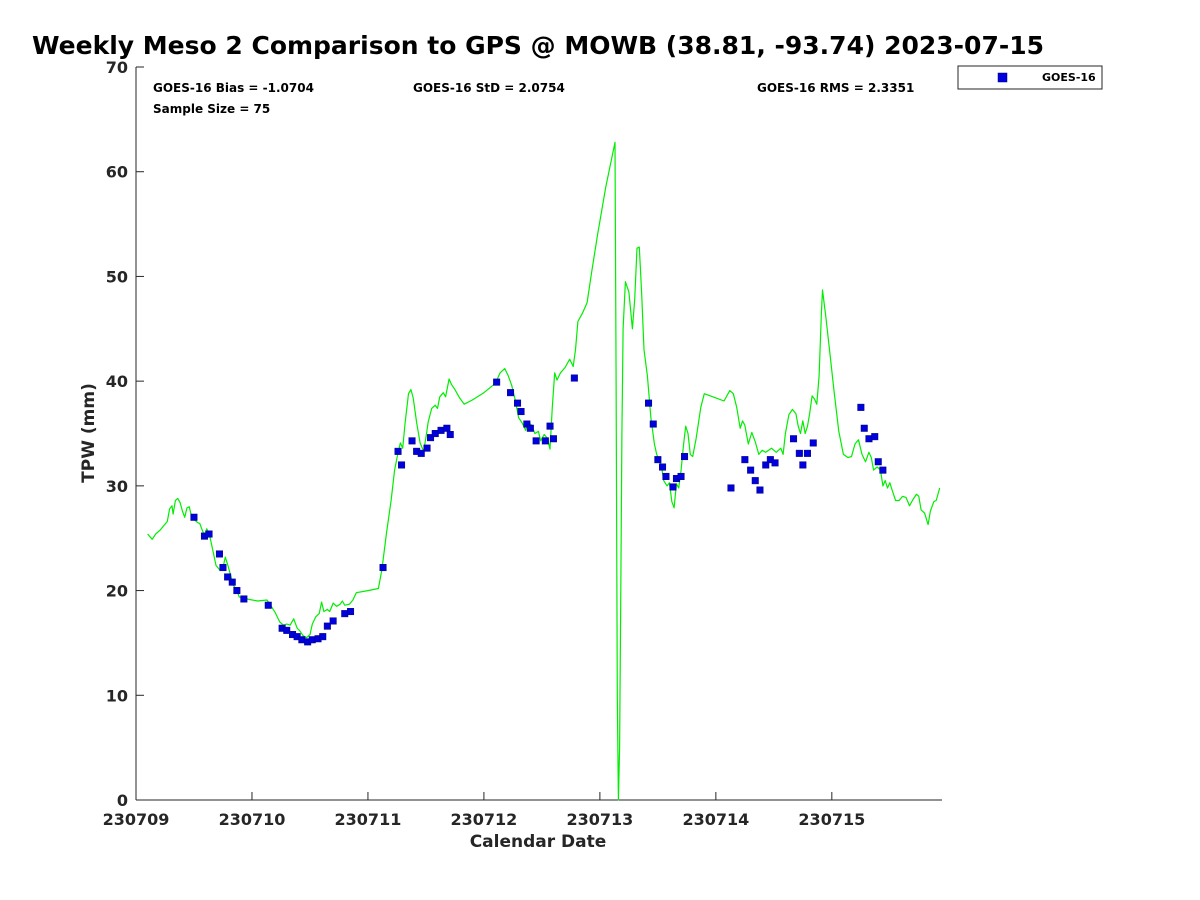 The image size is (1200, 900). Describe the element at coordinates (117, 172) in the screenshot. I see `y-tick-label: 60` at that location.